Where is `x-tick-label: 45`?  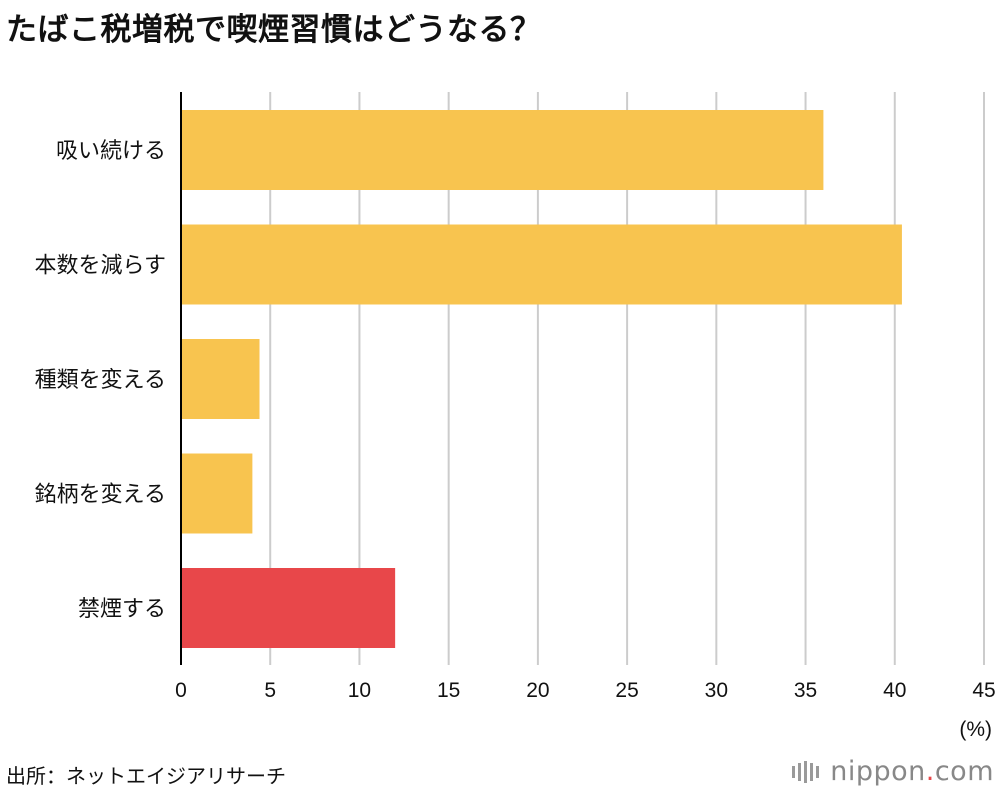 x-tick-label: 45 is located at coordinates (983, 690).